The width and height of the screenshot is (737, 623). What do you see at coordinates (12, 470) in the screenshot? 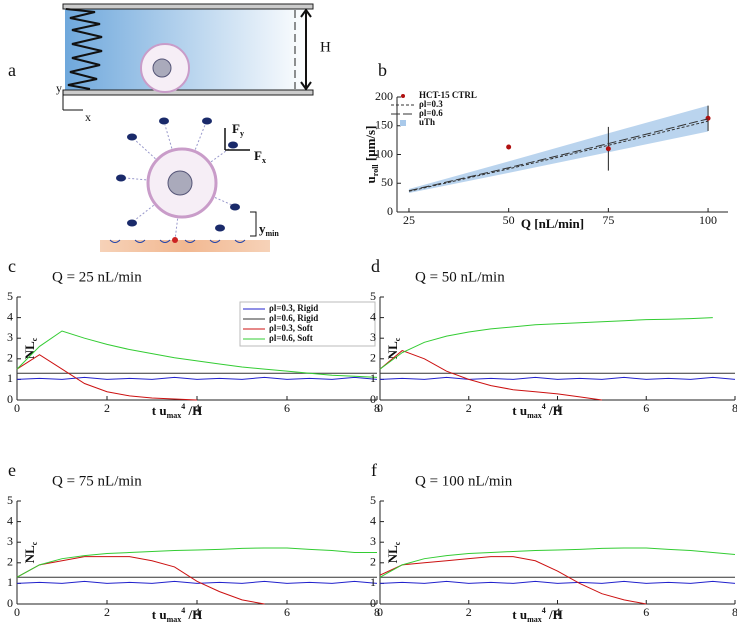
I see `panel-label: e` at bounding box center [12, 470].